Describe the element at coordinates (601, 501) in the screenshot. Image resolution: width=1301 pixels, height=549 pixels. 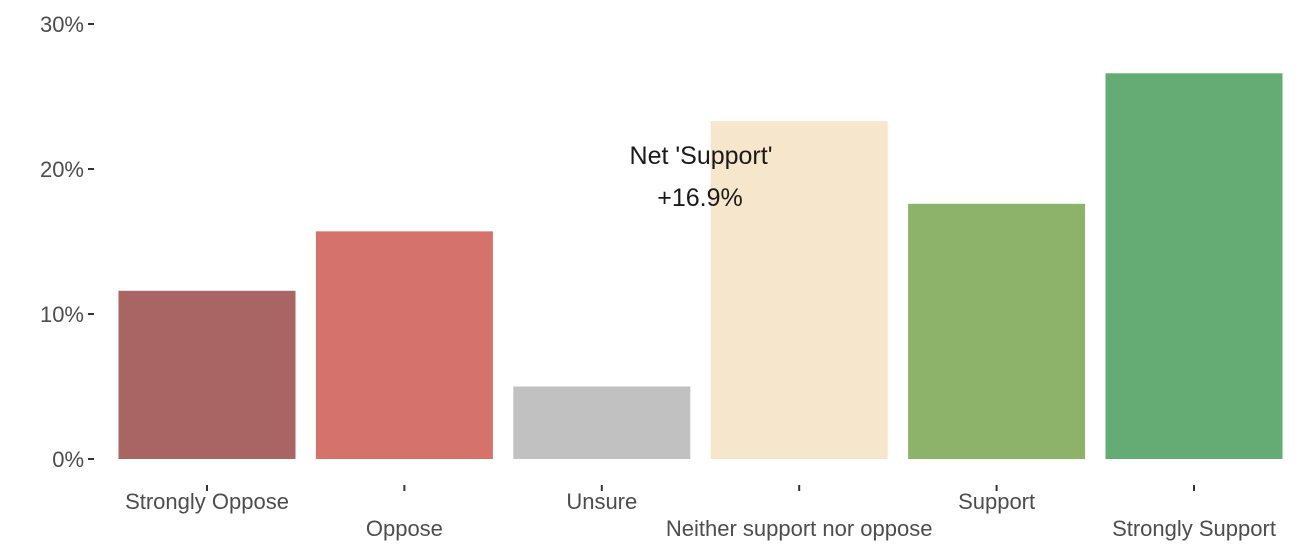
I see `x-tick-label: Unsure` at that location.